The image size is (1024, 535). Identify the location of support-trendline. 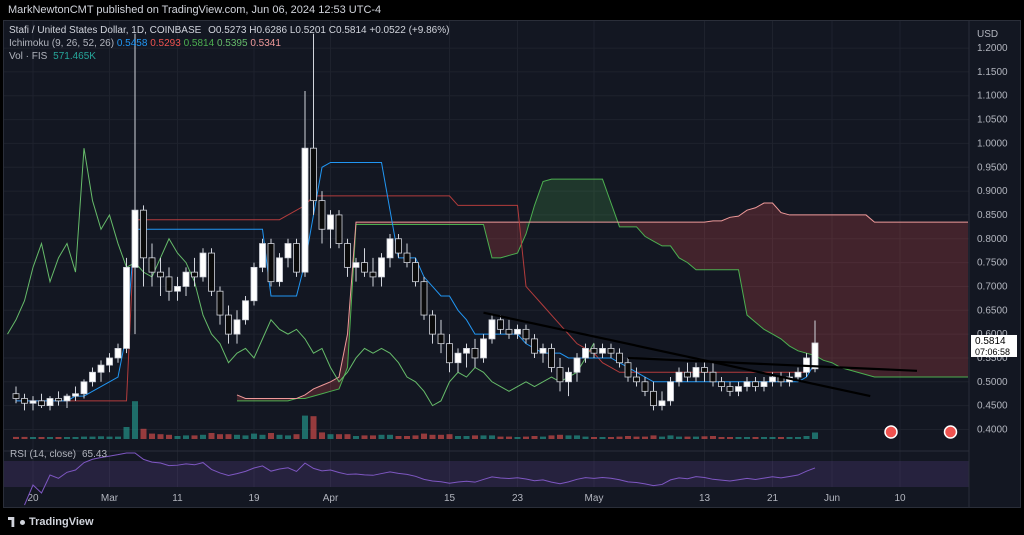
(772, 364).